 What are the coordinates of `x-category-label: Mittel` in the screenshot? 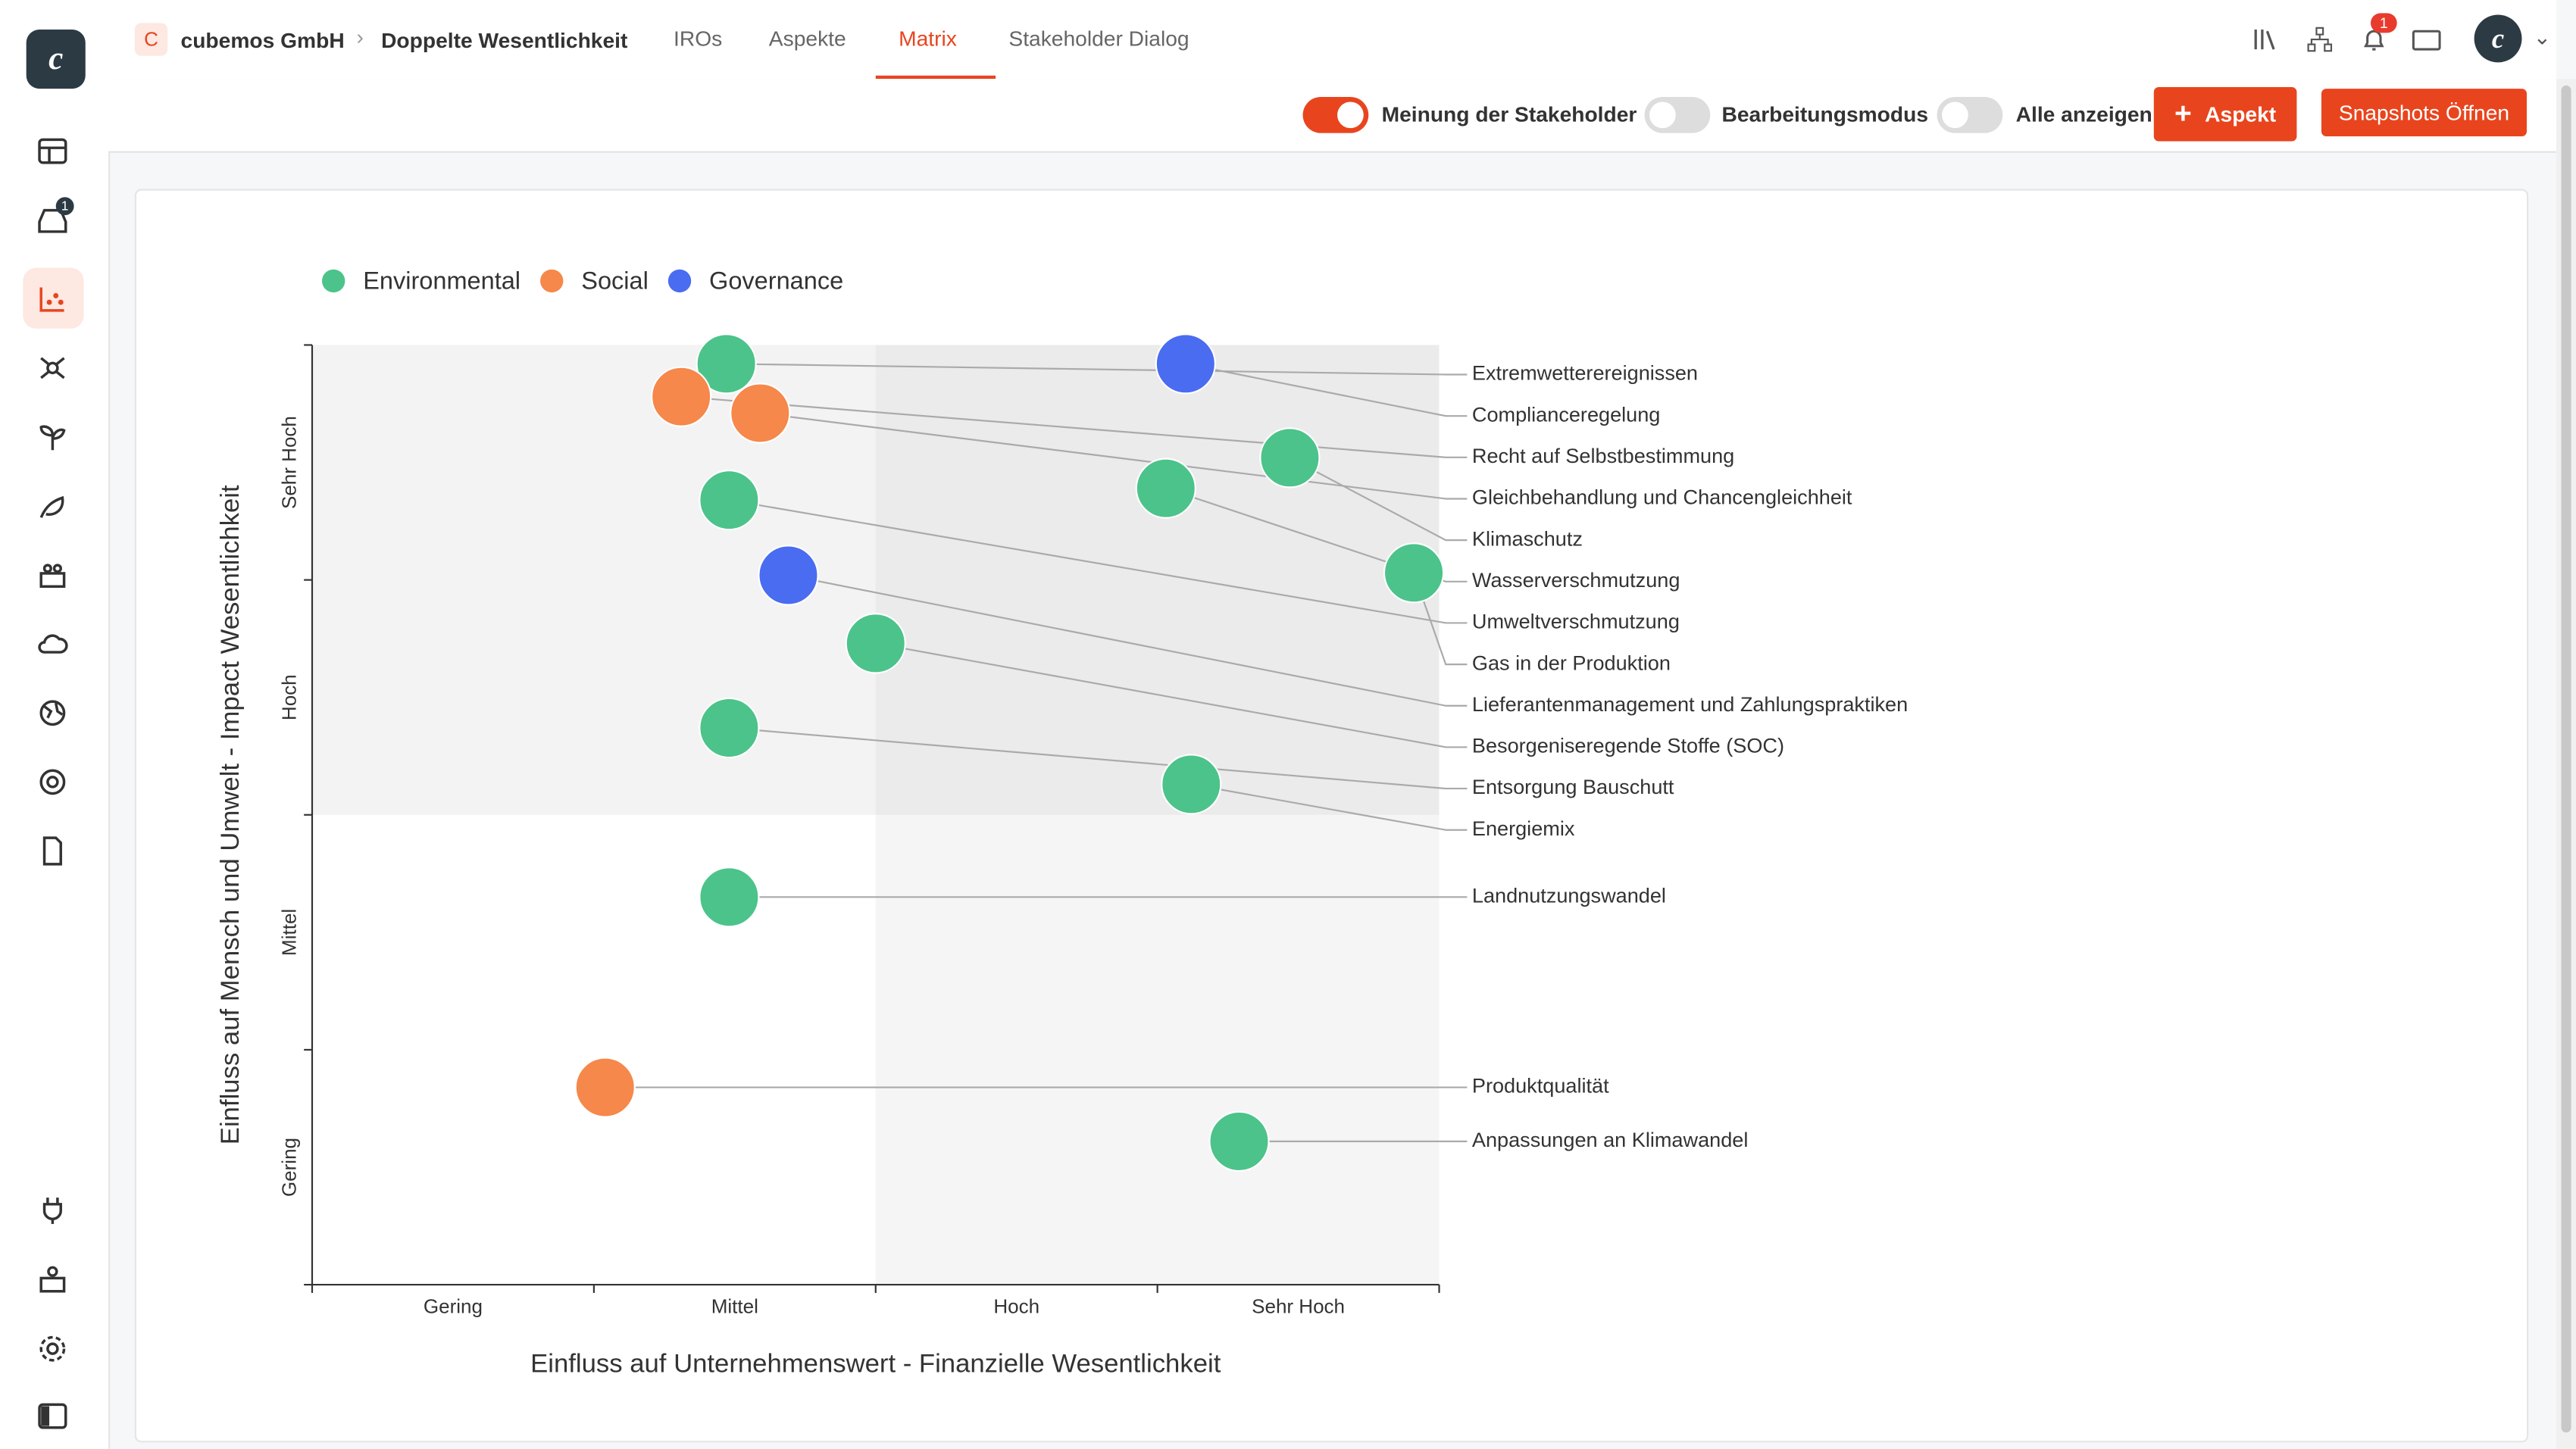 It's located at (734, 1305).